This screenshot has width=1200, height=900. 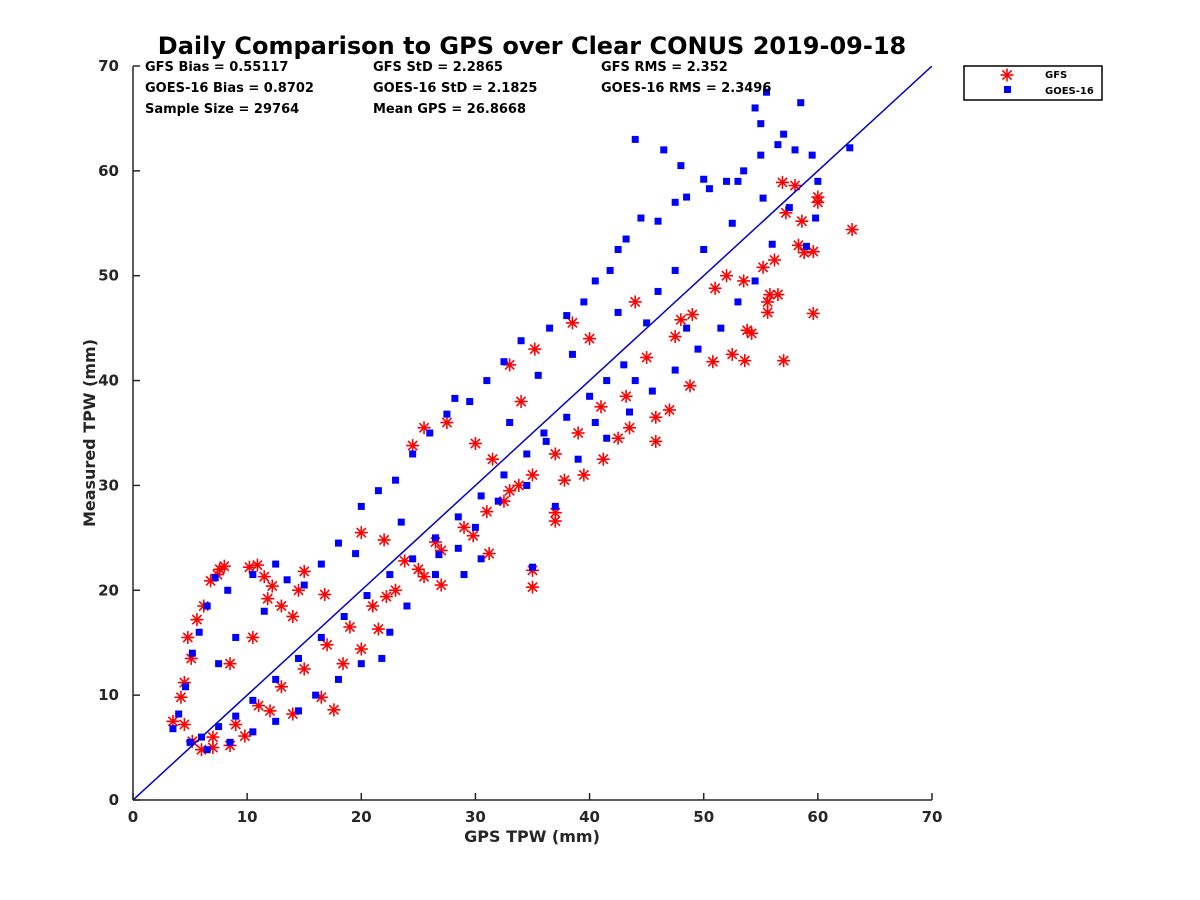 I want to click on x-tick-label-4: 40, so click(x=589, y=817).